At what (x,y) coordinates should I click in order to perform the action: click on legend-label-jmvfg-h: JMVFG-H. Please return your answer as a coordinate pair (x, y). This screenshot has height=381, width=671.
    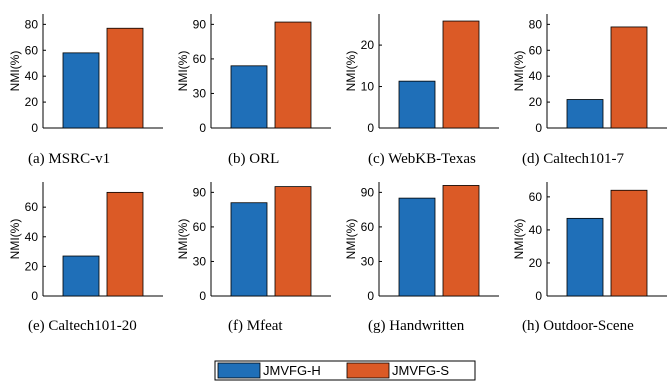
    Looking at the image, I should click on (292, 370).